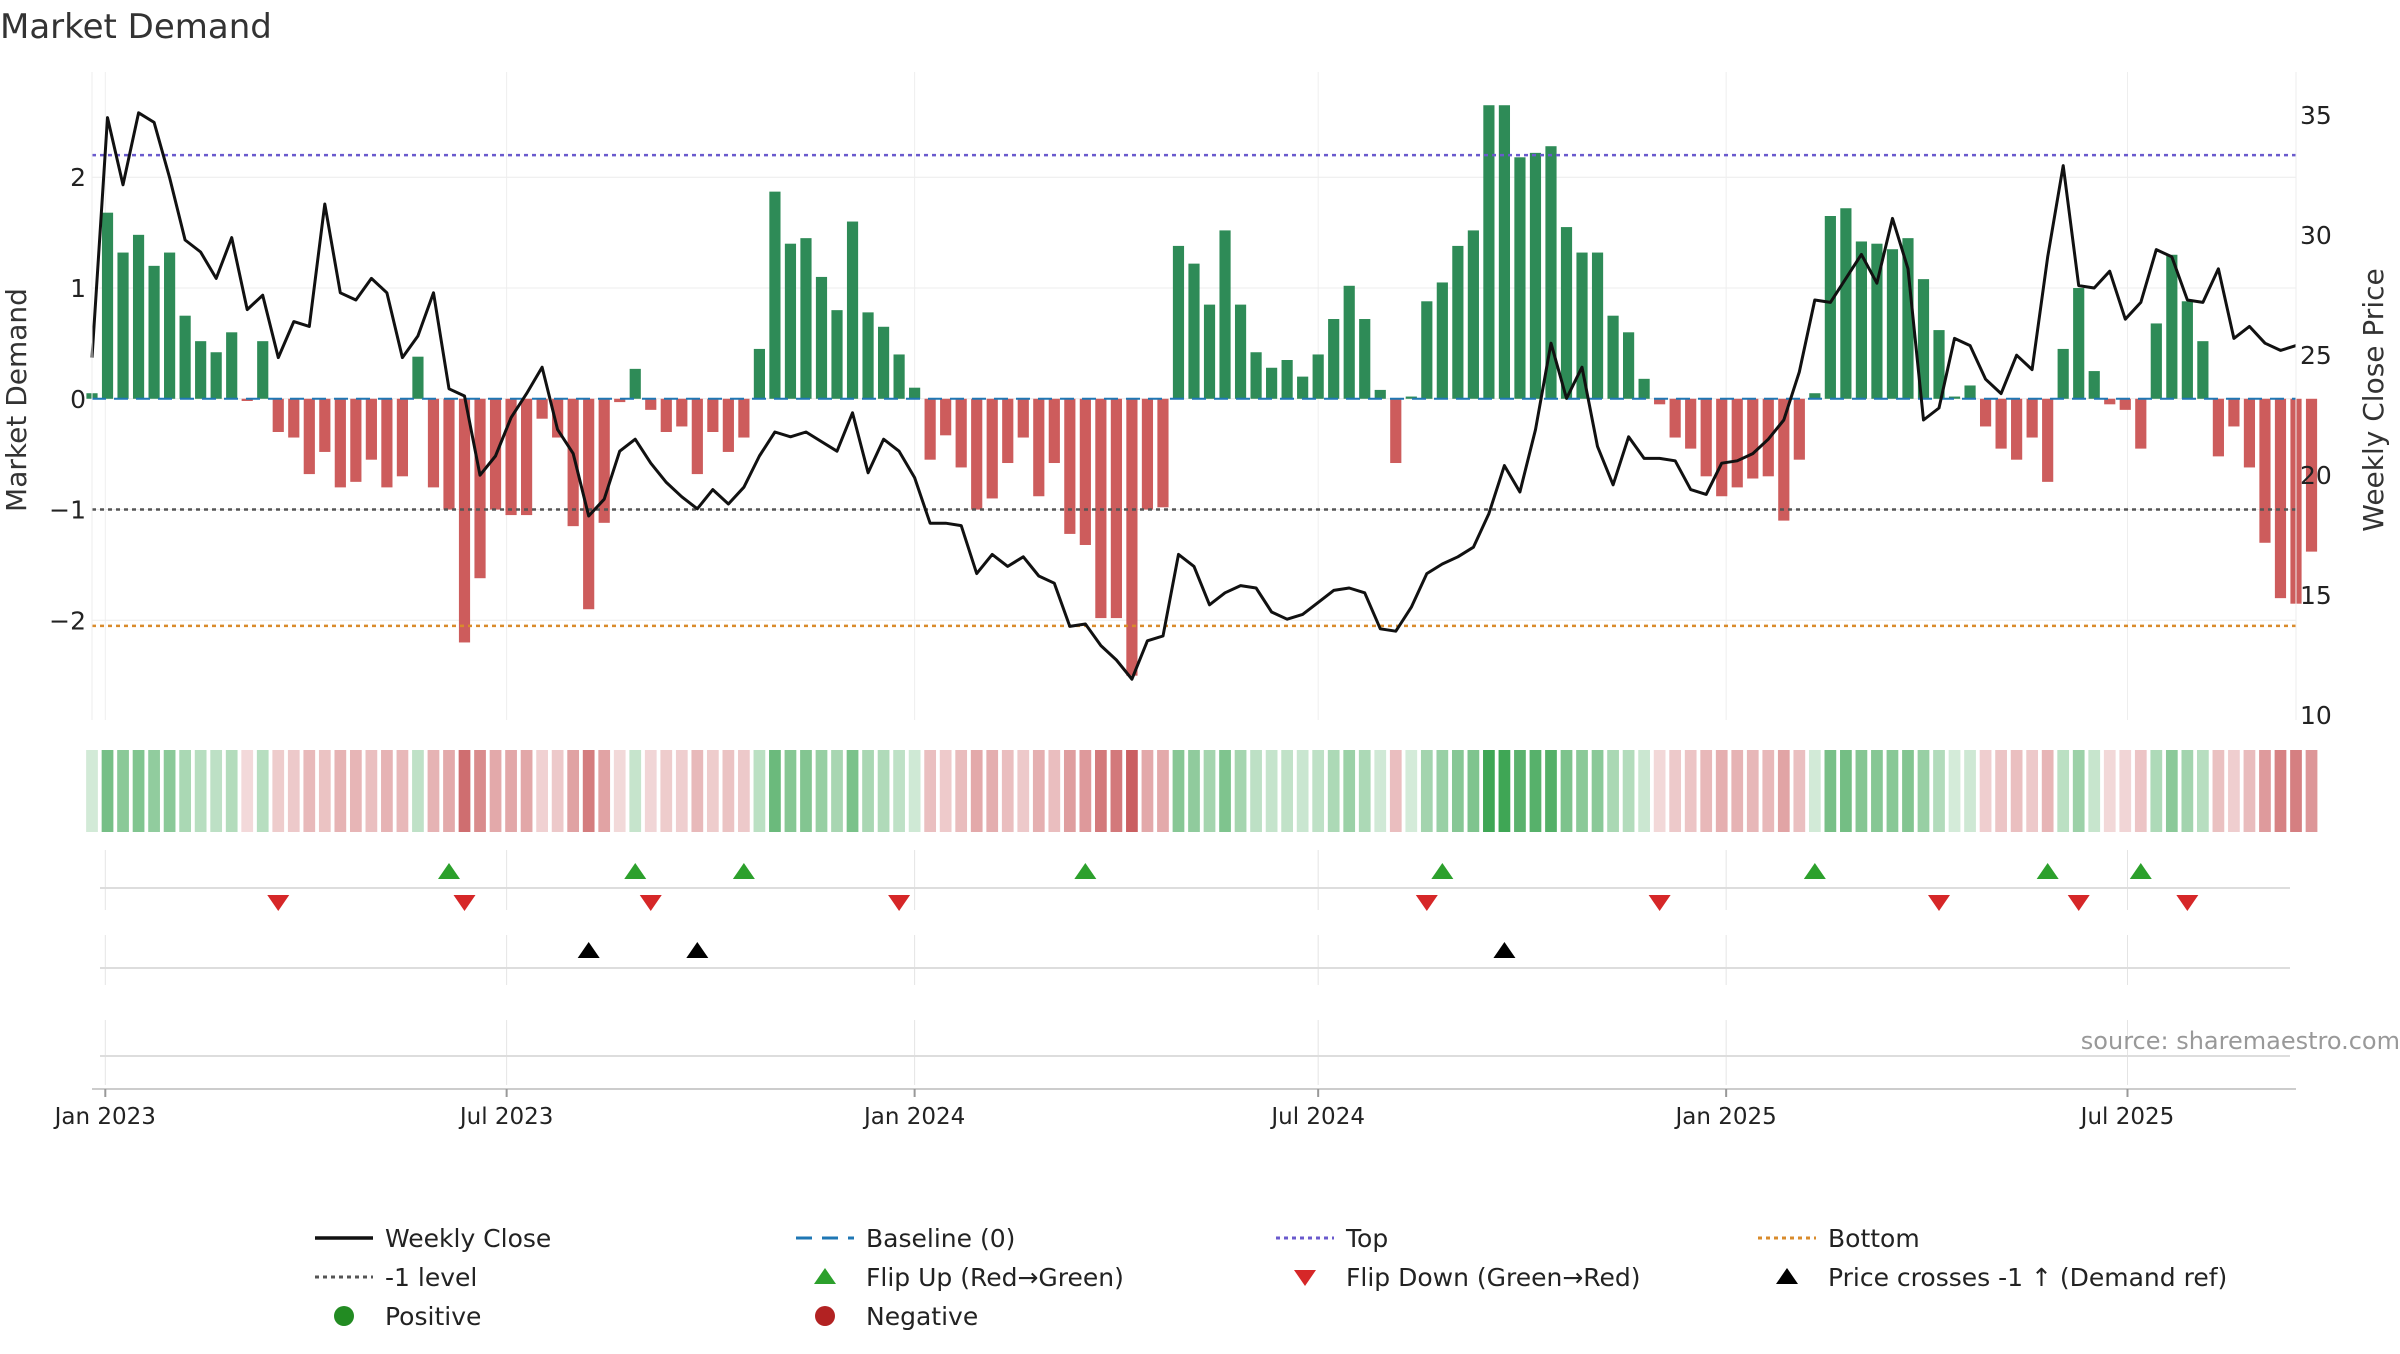 The height and width of the screenshot is (1354, 2400). What do you see at coordinates (67, 620) in the screenshot?
I see `left-tick-label: −2` at bounding box center [67, 620].